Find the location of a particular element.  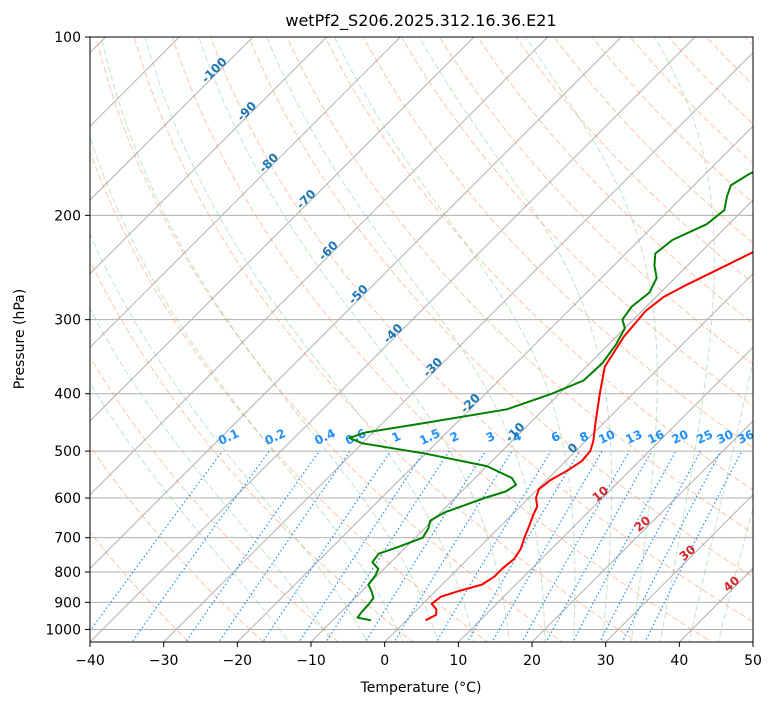

mixing-ratio-label: 16 is located at coordinates (655, 437).